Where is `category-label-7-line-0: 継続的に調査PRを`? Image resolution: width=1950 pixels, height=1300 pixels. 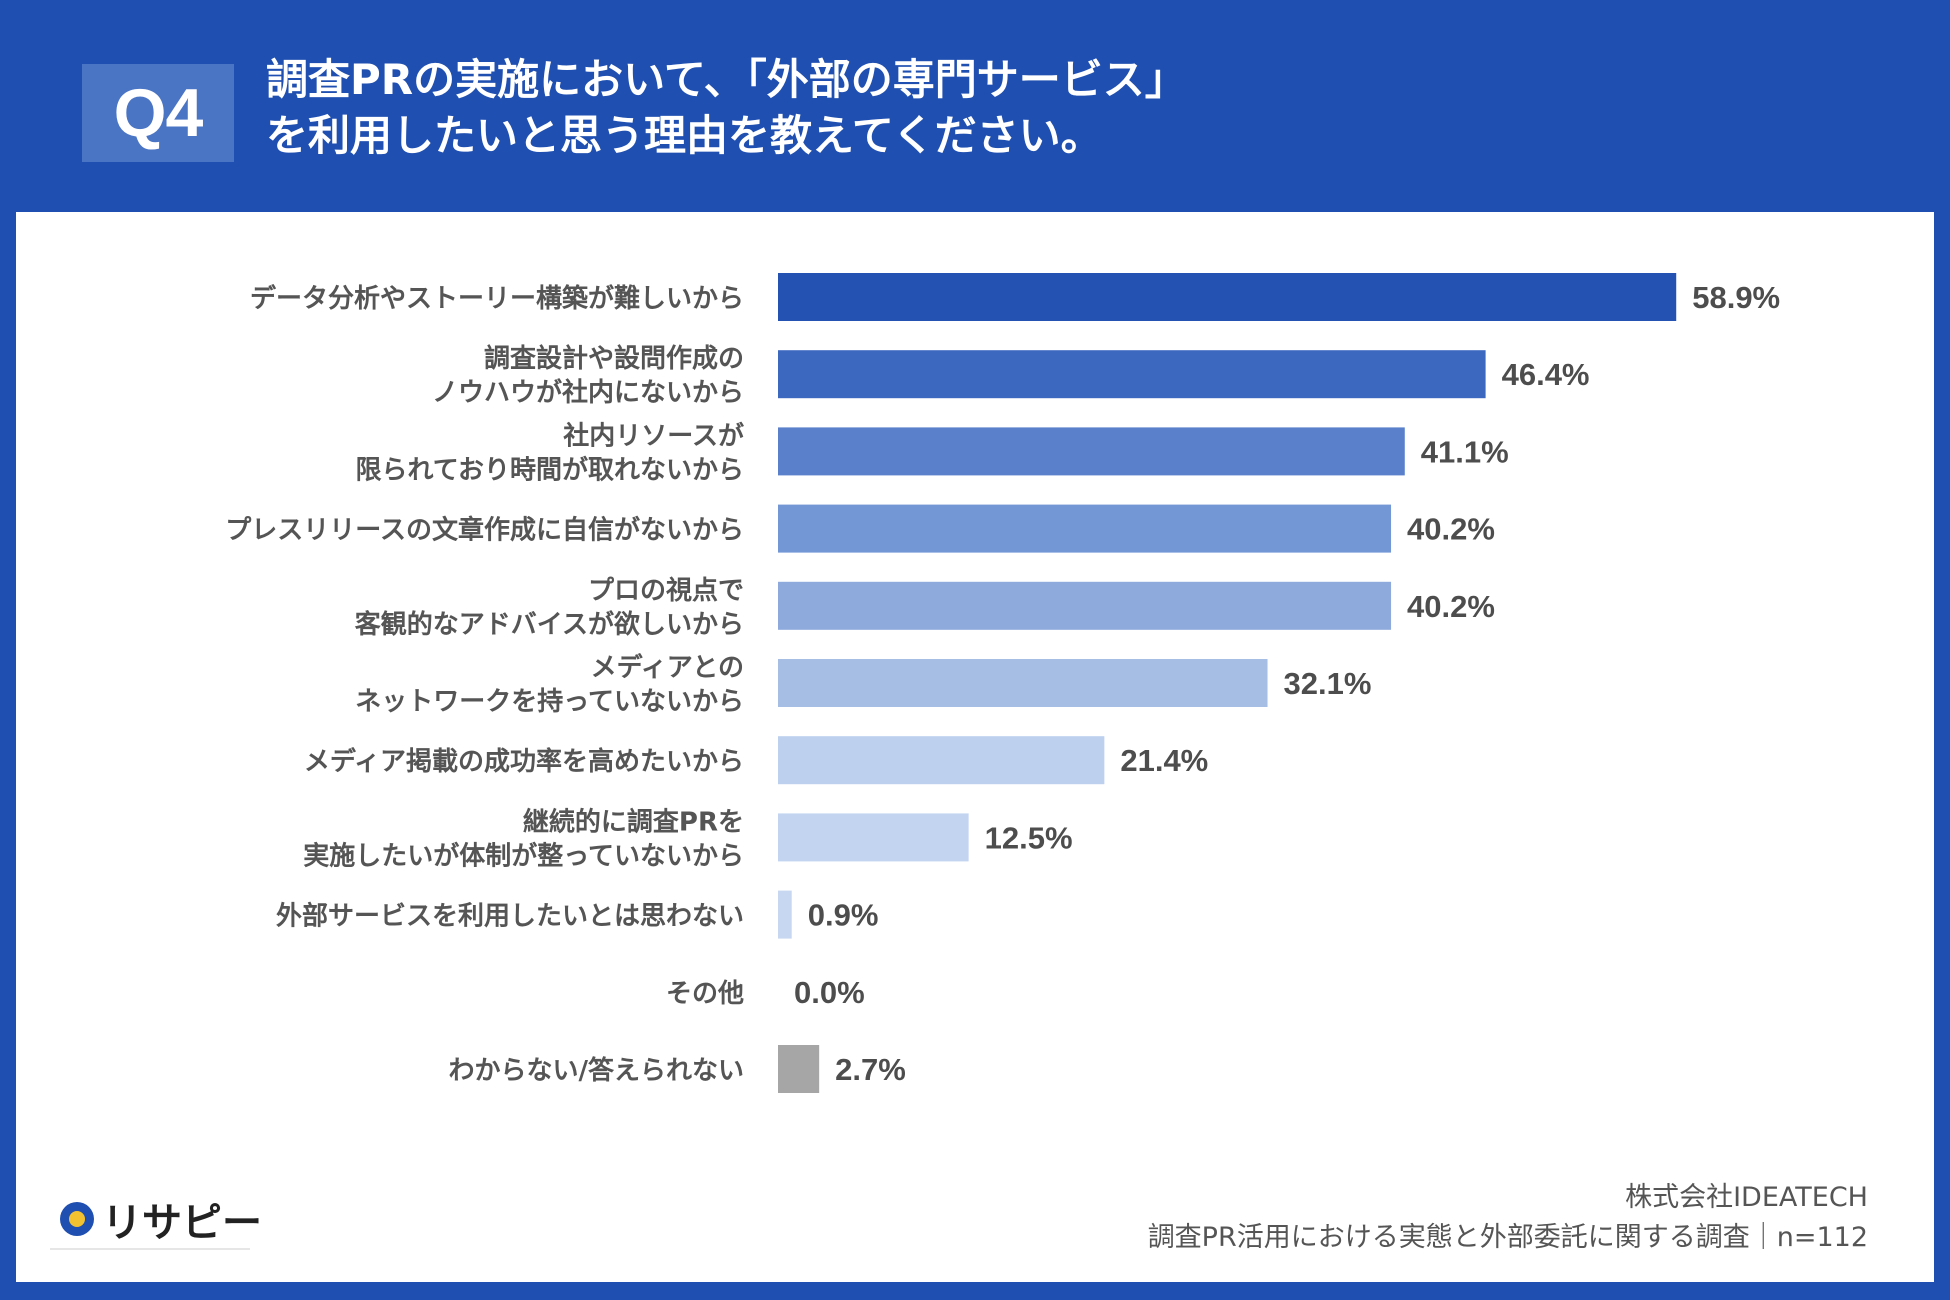
category-label-7-line-0: 継続的に調査PRを is located at coordinates (633, 821).